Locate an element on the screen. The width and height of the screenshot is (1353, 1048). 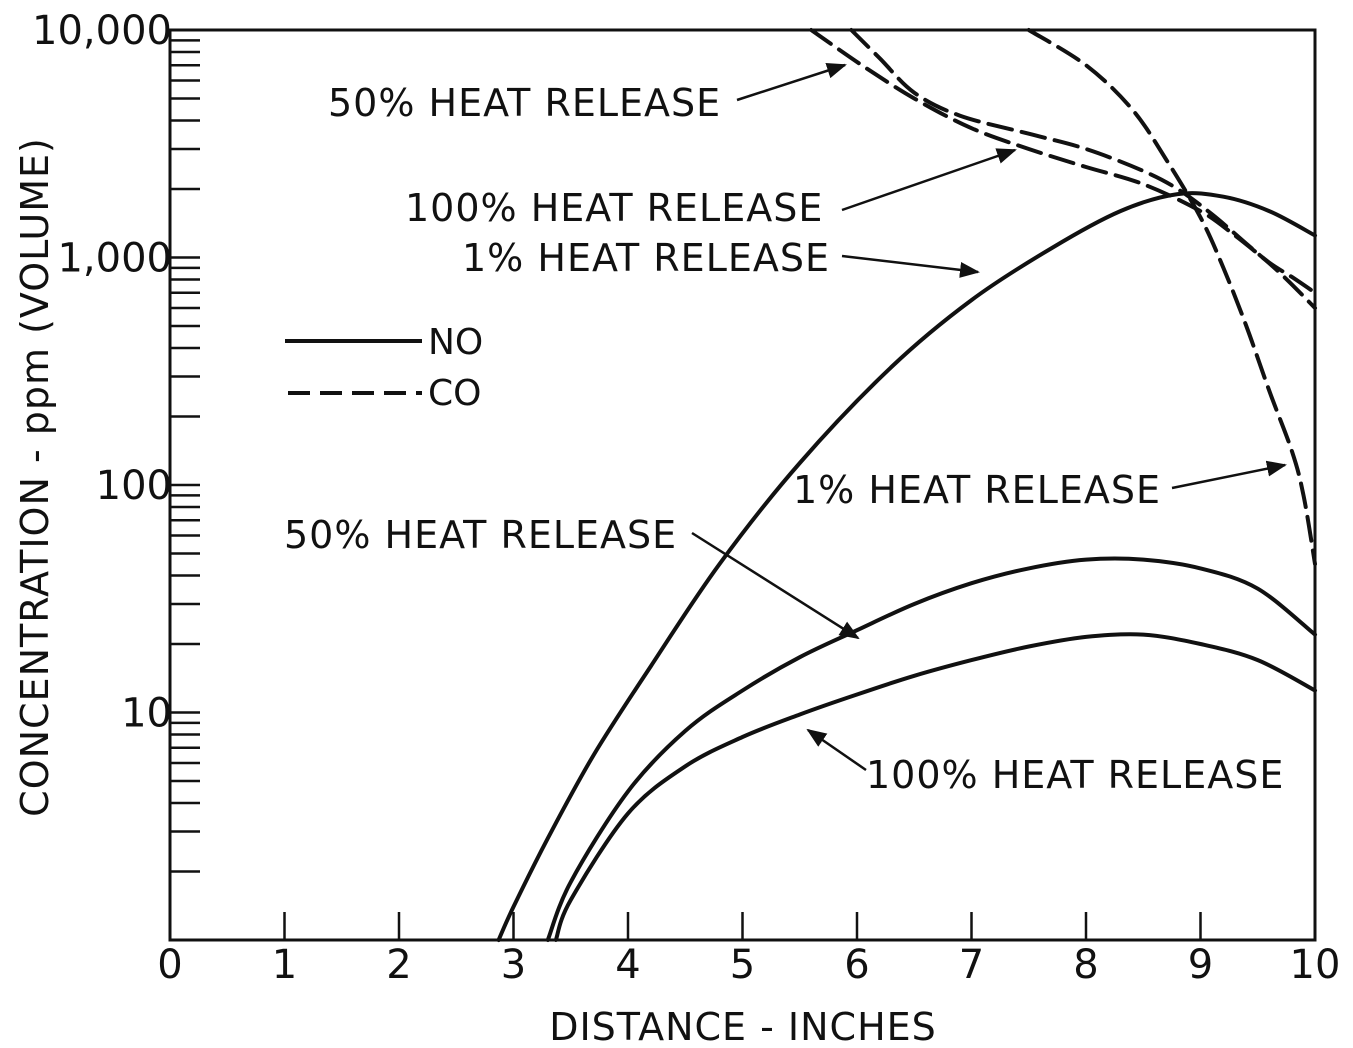
legend: NO CO is located at coordinates (384, 368).